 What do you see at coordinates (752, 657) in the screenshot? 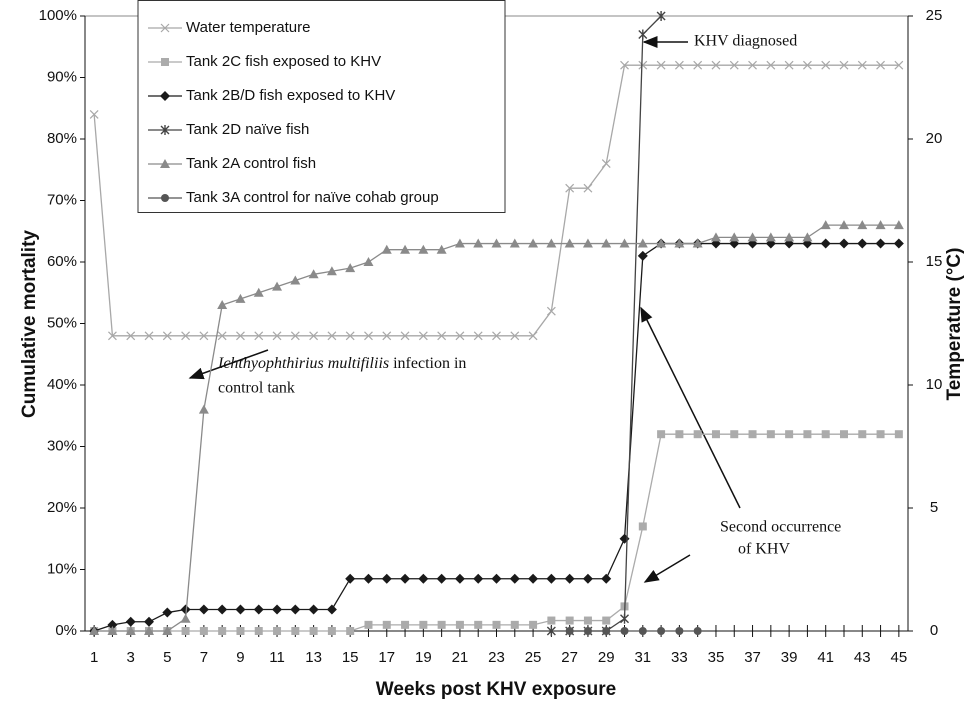
I see `x-tick-label: 37` at bounding box center [752, 657].